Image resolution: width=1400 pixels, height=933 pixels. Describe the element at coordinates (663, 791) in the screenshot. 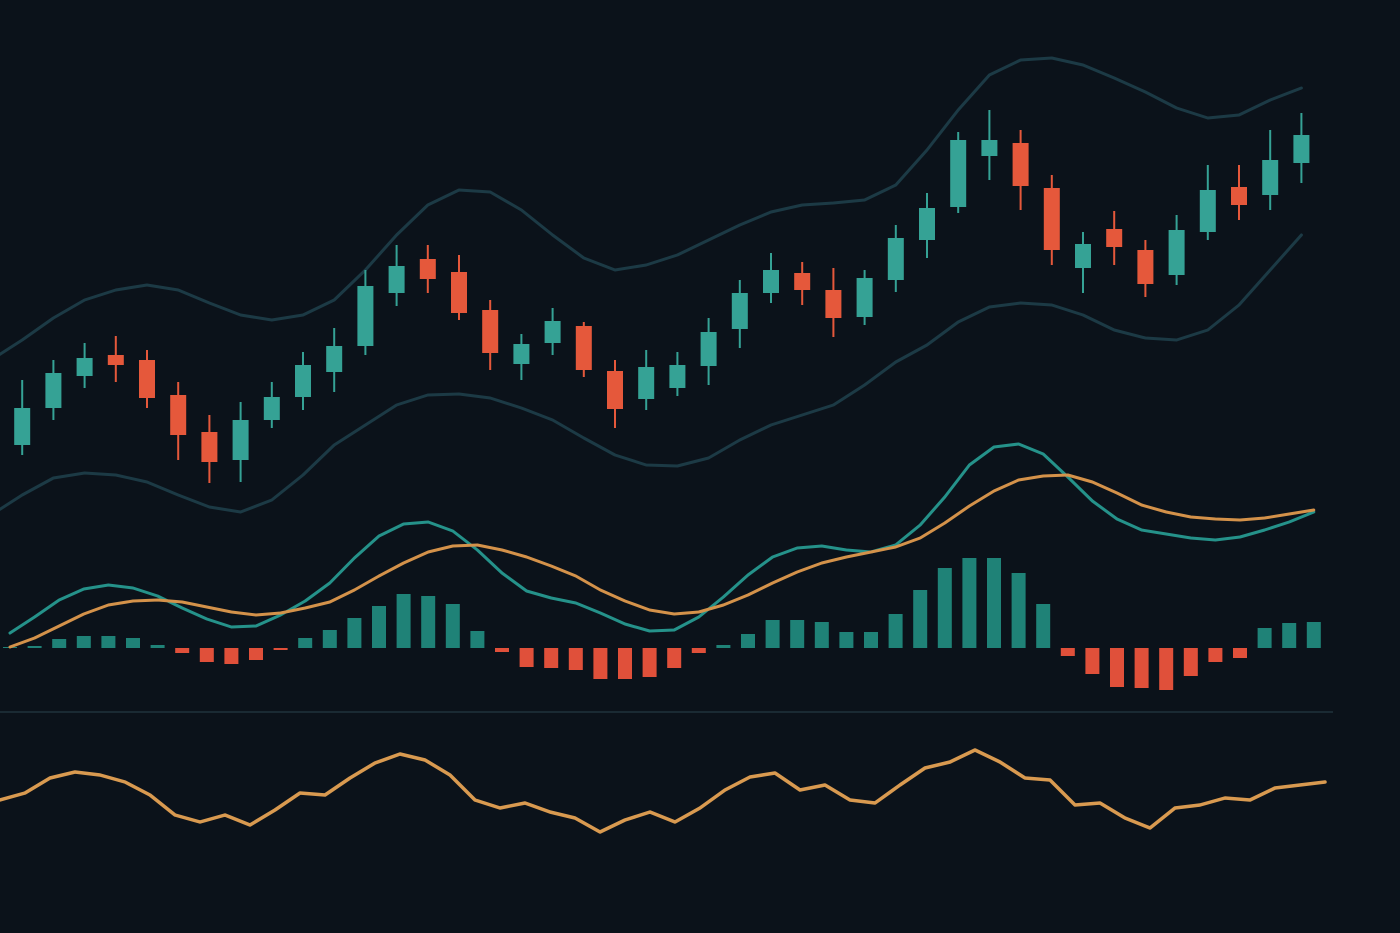

I see `oscillator-line` at that location.